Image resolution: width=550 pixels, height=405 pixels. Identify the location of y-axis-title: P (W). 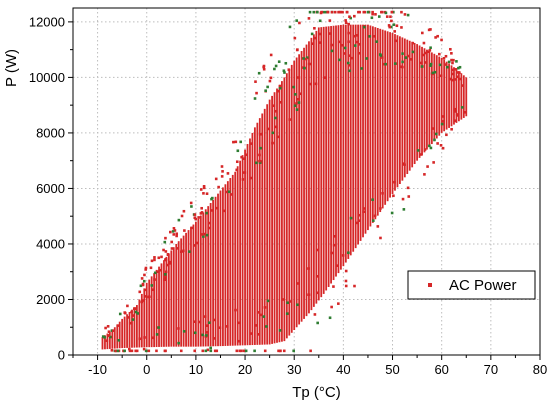
(11, 68).